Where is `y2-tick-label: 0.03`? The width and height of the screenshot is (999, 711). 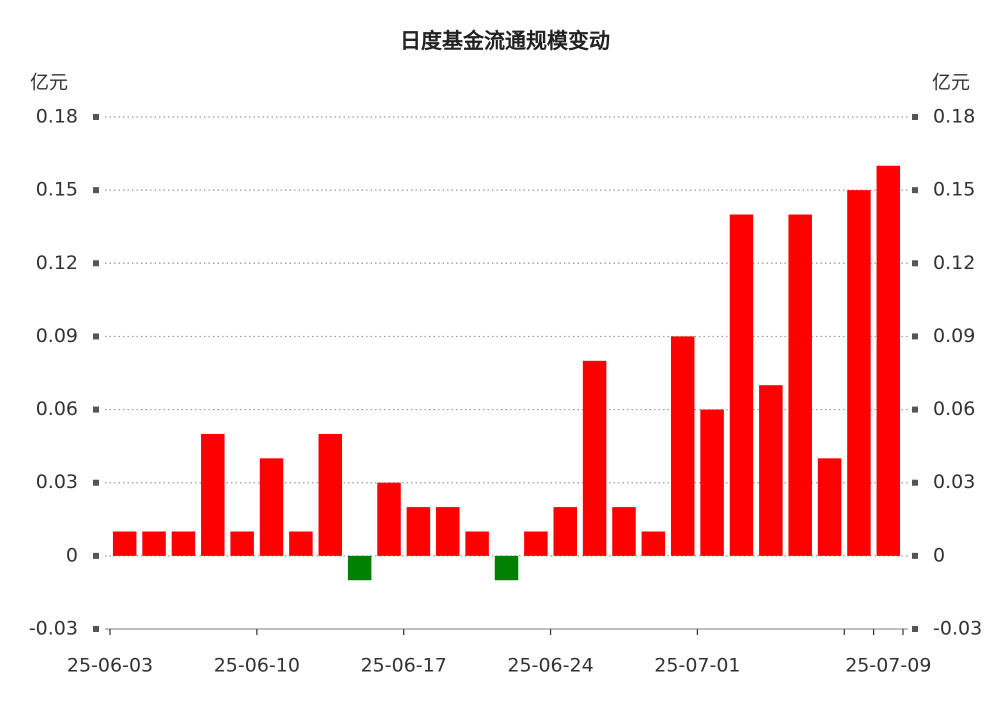
y2-tick-label: 0.03 is located at coordinates (954, 482).